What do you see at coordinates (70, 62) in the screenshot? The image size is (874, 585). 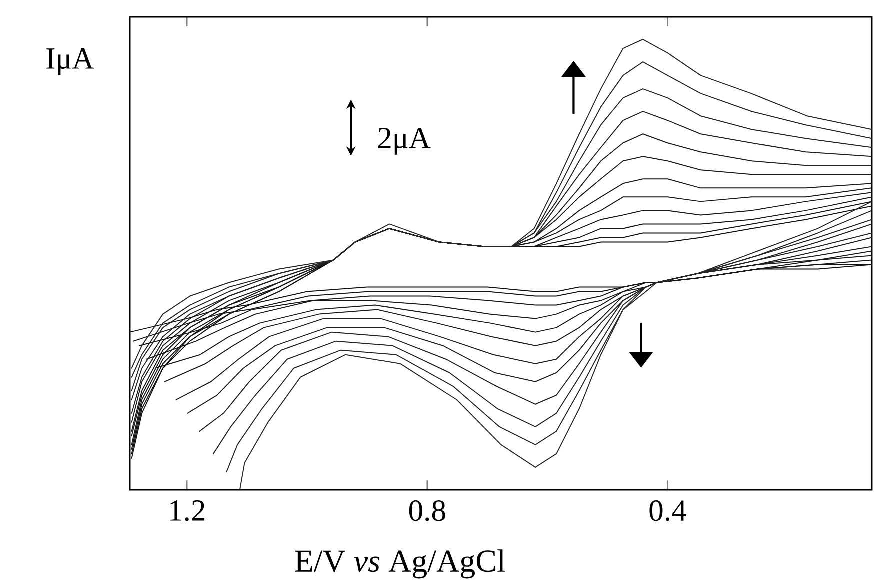 I see `y-axis-title: IμA` at bounding box center [70, 62].